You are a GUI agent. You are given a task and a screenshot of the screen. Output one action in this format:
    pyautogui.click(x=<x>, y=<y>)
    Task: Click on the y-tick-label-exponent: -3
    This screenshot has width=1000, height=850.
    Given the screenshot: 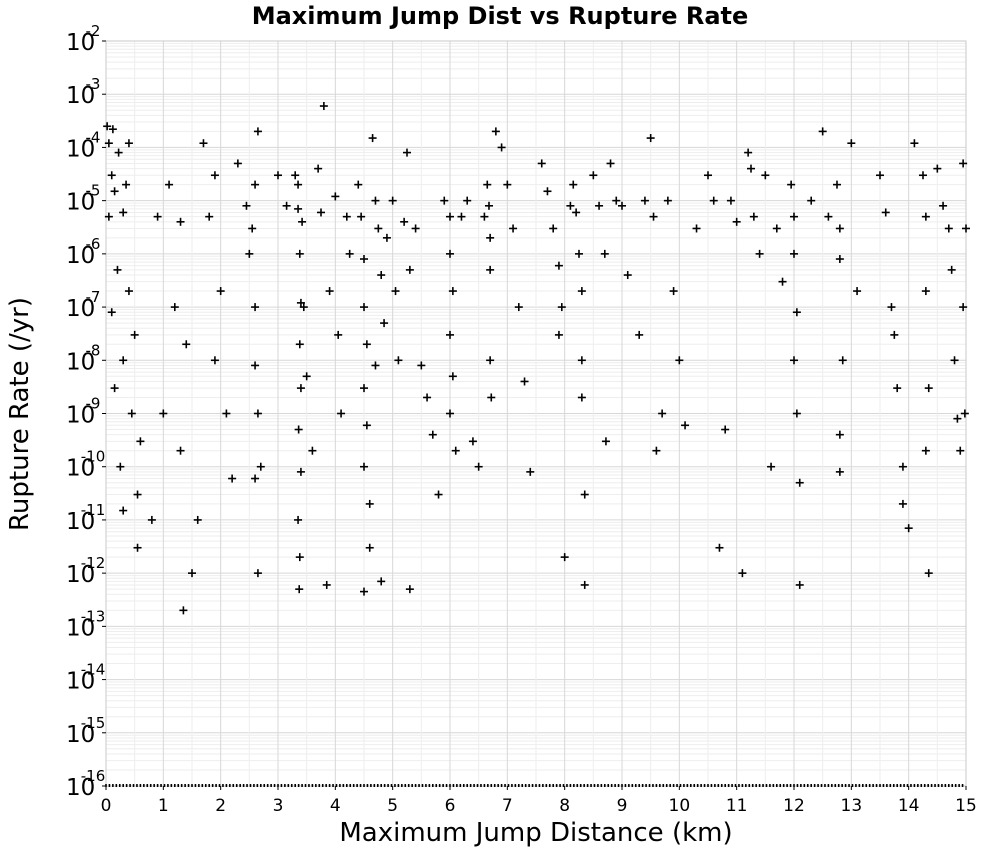 What is the action you would take?
    pyautogui.click(x=93, y=84)
    